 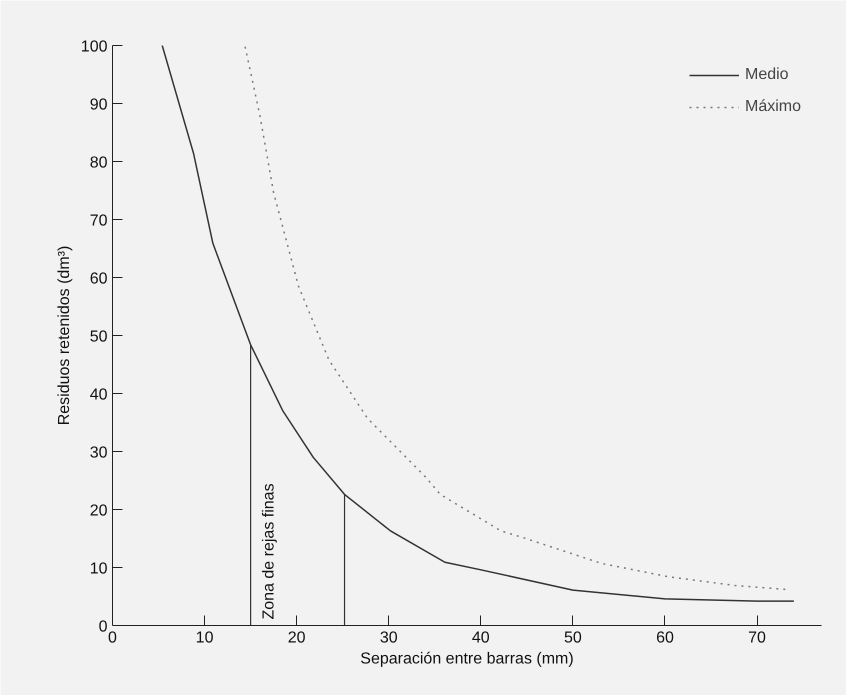 What do you see at coordinates (64, 336) in the screenshot?
I see `y-axis-title: Residuos retenidos (dm³)` at bounding box center [64, 336].